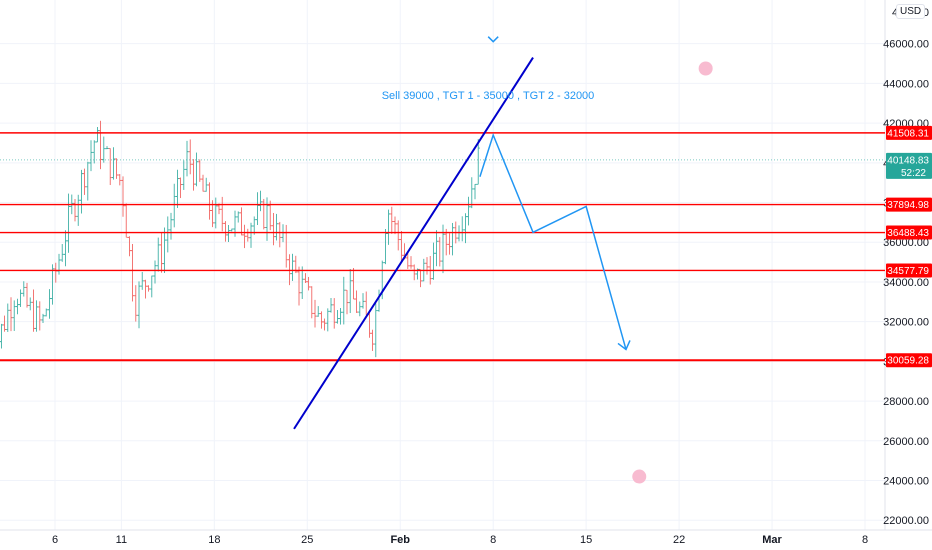 The height and width of the screenshot is (550, 932). Describe the element at coordinates (906, 45) in the screenshot. I see `price-tick-label: 46000.00` at that location.